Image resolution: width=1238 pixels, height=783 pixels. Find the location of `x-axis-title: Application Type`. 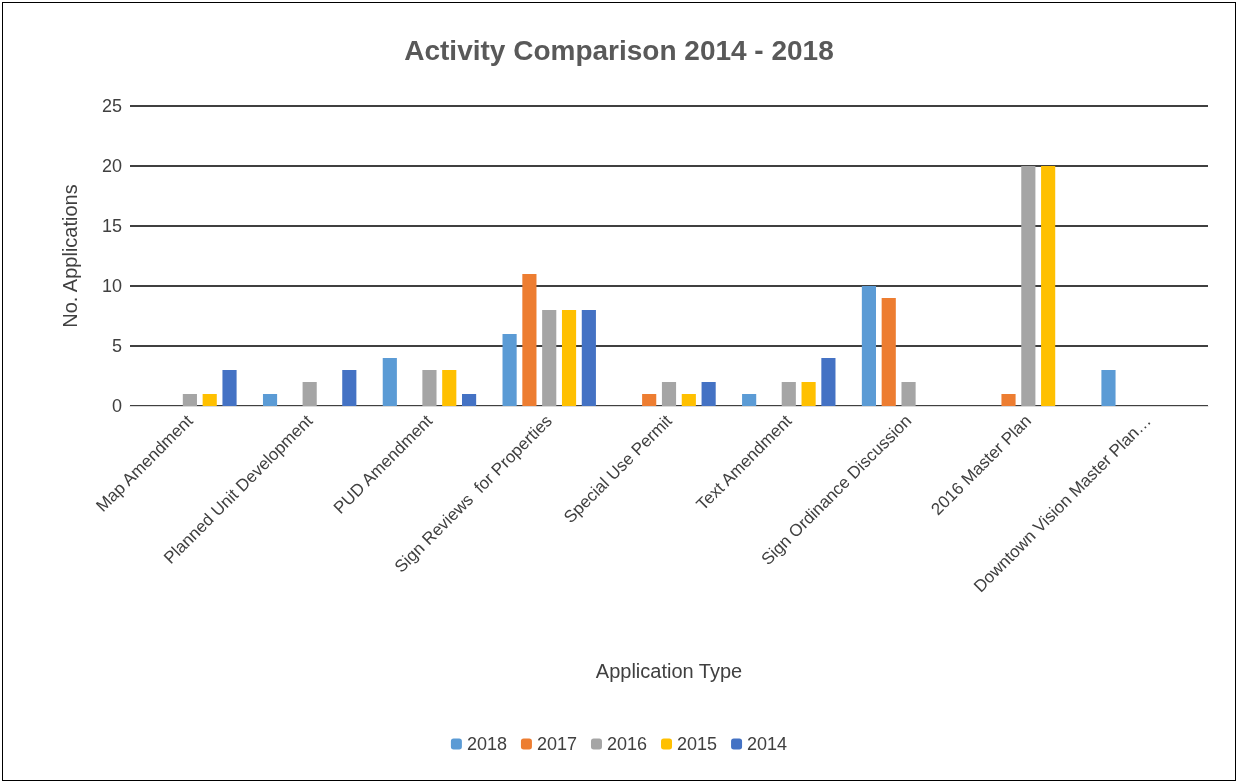

x-axis-title: Application Type is located at coordinates (669, 671).